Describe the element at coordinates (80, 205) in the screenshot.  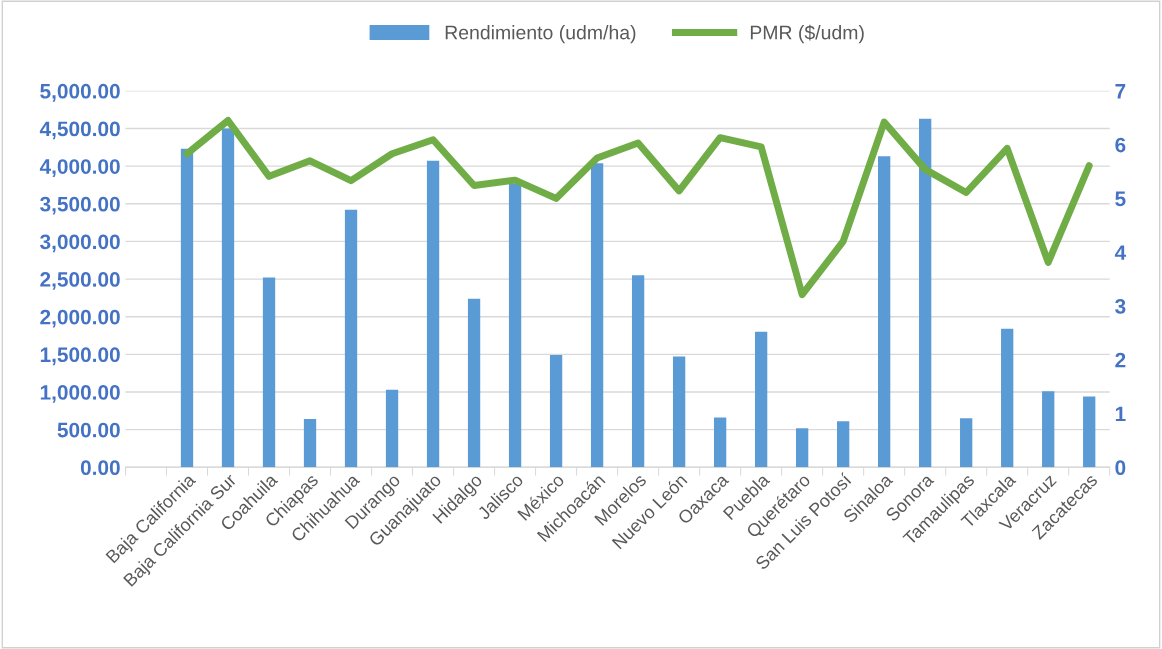
I see `y-tick-label: 3,500.00` at that location.